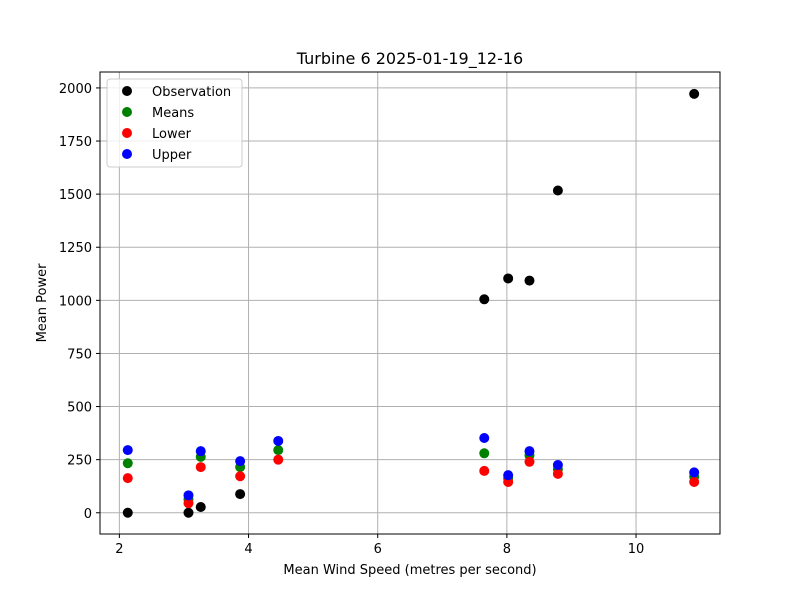 This screenshot has height=600, width=800. I want to click on legend-label-lower: Lower, so click(172, 134).